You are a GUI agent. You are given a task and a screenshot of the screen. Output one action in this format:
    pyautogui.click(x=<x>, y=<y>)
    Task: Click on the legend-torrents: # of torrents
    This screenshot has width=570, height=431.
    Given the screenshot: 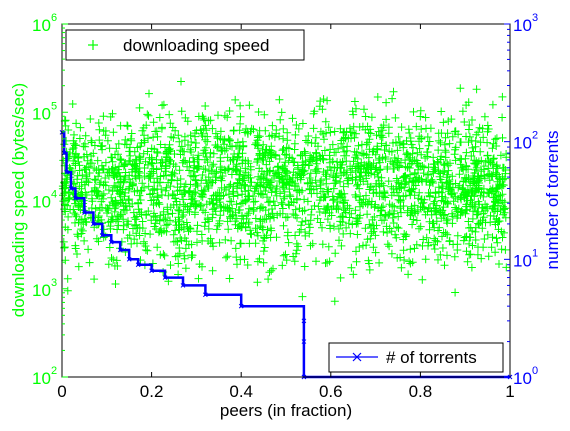 What is the action you would take?
    pyautogui.click(x=416, y=357)
    